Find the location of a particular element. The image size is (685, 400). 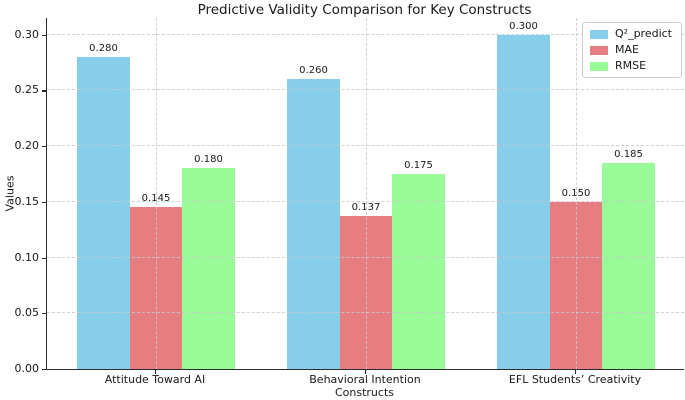

y-tick-label: 0.20 is located at coordinates (27, 146).